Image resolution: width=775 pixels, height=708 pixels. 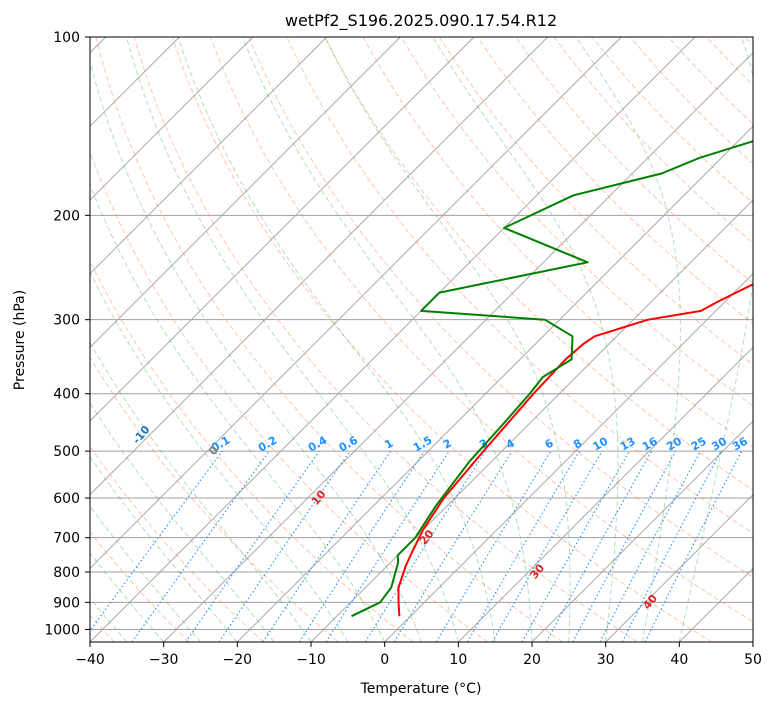 What do you see at coordinates (66, 539) in the screenshot?
I see `y-tick-label: 700` at bounding box center [66, 539].